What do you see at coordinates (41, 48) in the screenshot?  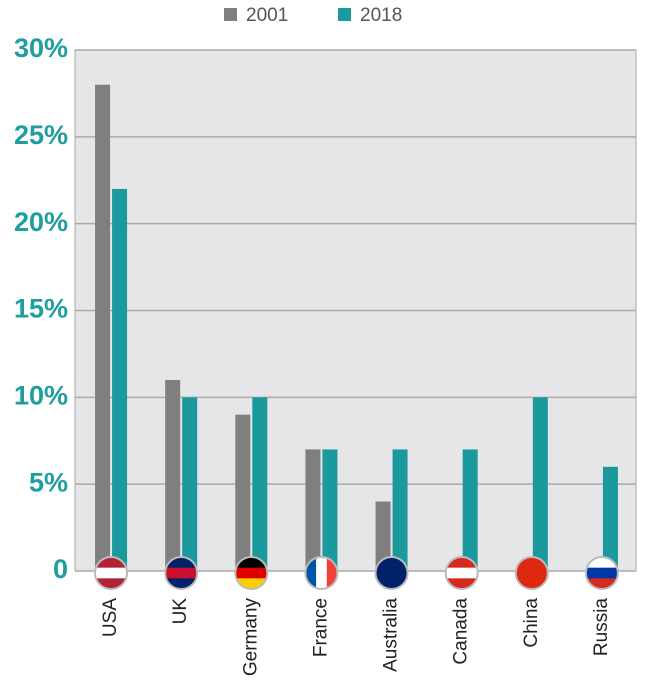 I see `y-tick-label: 30%` at bounding box center [41, 48].